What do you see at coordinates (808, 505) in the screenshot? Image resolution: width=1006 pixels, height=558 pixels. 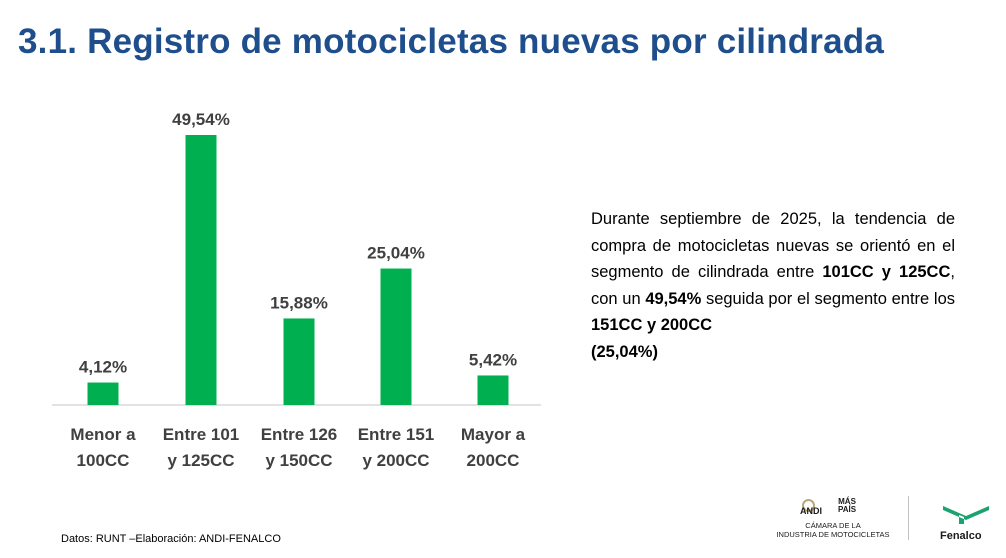 I see `andi-emblem-icon` at bounding box center [808, 505].